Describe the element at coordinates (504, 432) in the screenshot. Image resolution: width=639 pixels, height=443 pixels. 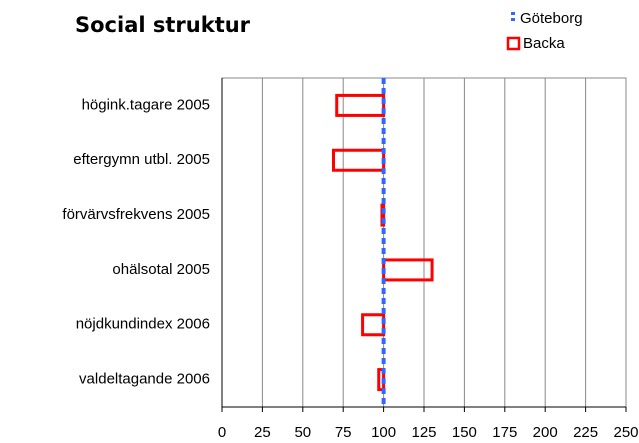
I see `x-tick-label: 175` at that location.